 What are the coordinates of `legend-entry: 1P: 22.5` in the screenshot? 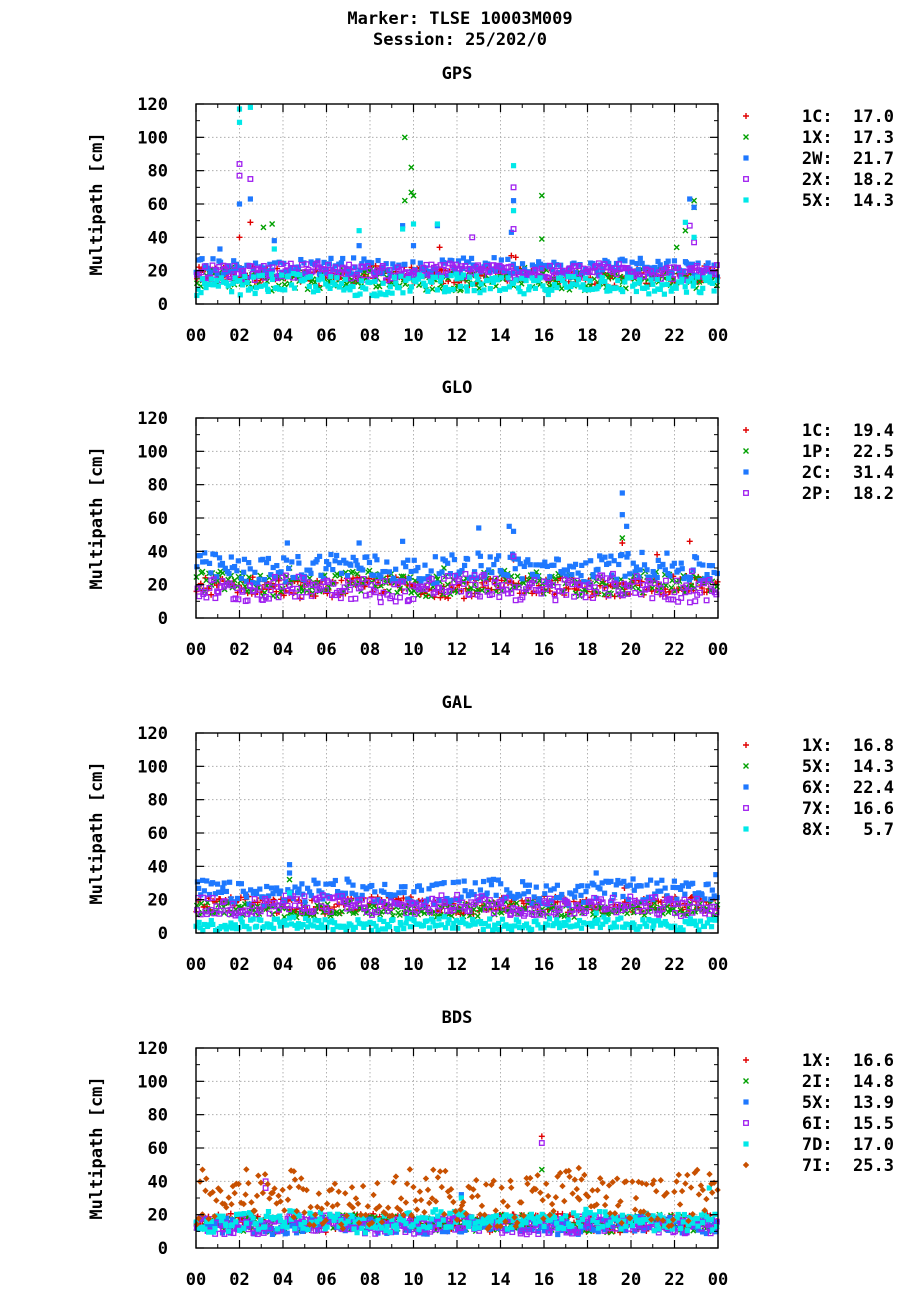 It's located at (848, 452).